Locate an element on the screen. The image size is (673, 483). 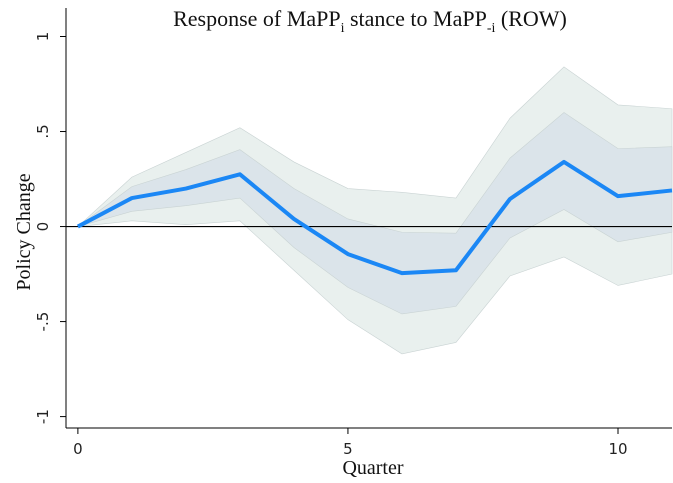
y-tick-label: -1 is located at coordinates (43, 416).